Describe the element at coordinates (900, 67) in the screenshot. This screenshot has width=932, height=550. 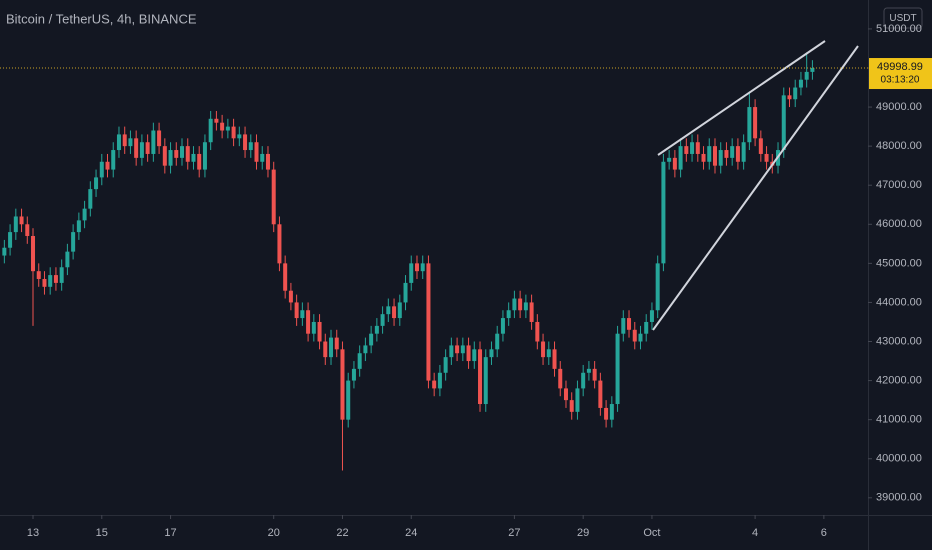
I see `last-price-label: 49998.99` at that location.